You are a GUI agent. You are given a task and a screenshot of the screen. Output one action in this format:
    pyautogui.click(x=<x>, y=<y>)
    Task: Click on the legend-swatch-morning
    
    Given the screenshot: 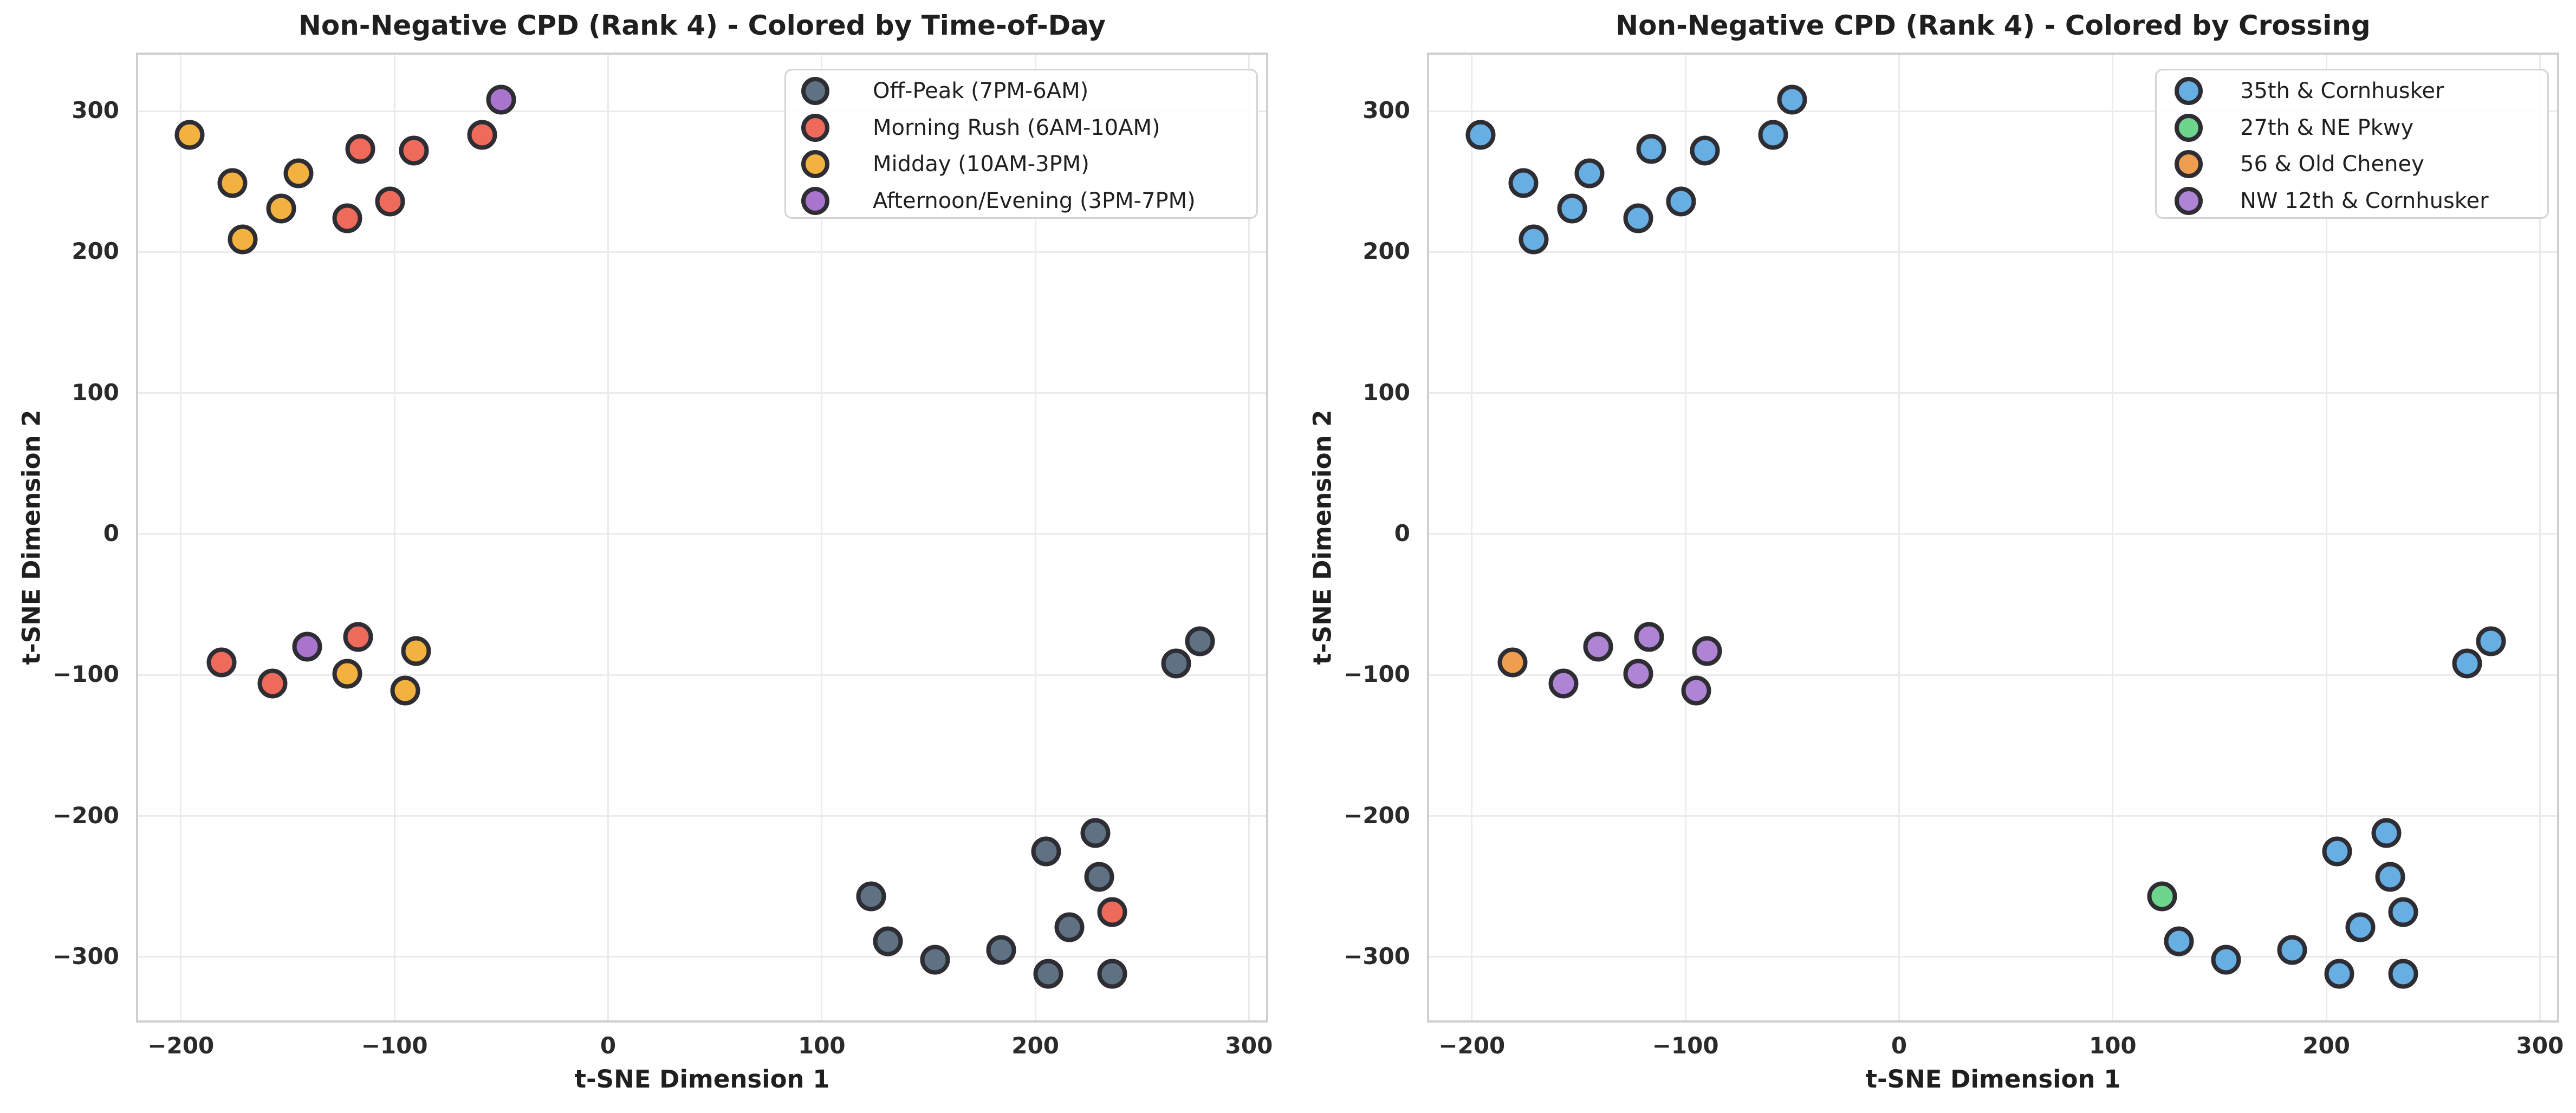 What is the action you would take?
    pyautogui.click(x=815, y=128)
    